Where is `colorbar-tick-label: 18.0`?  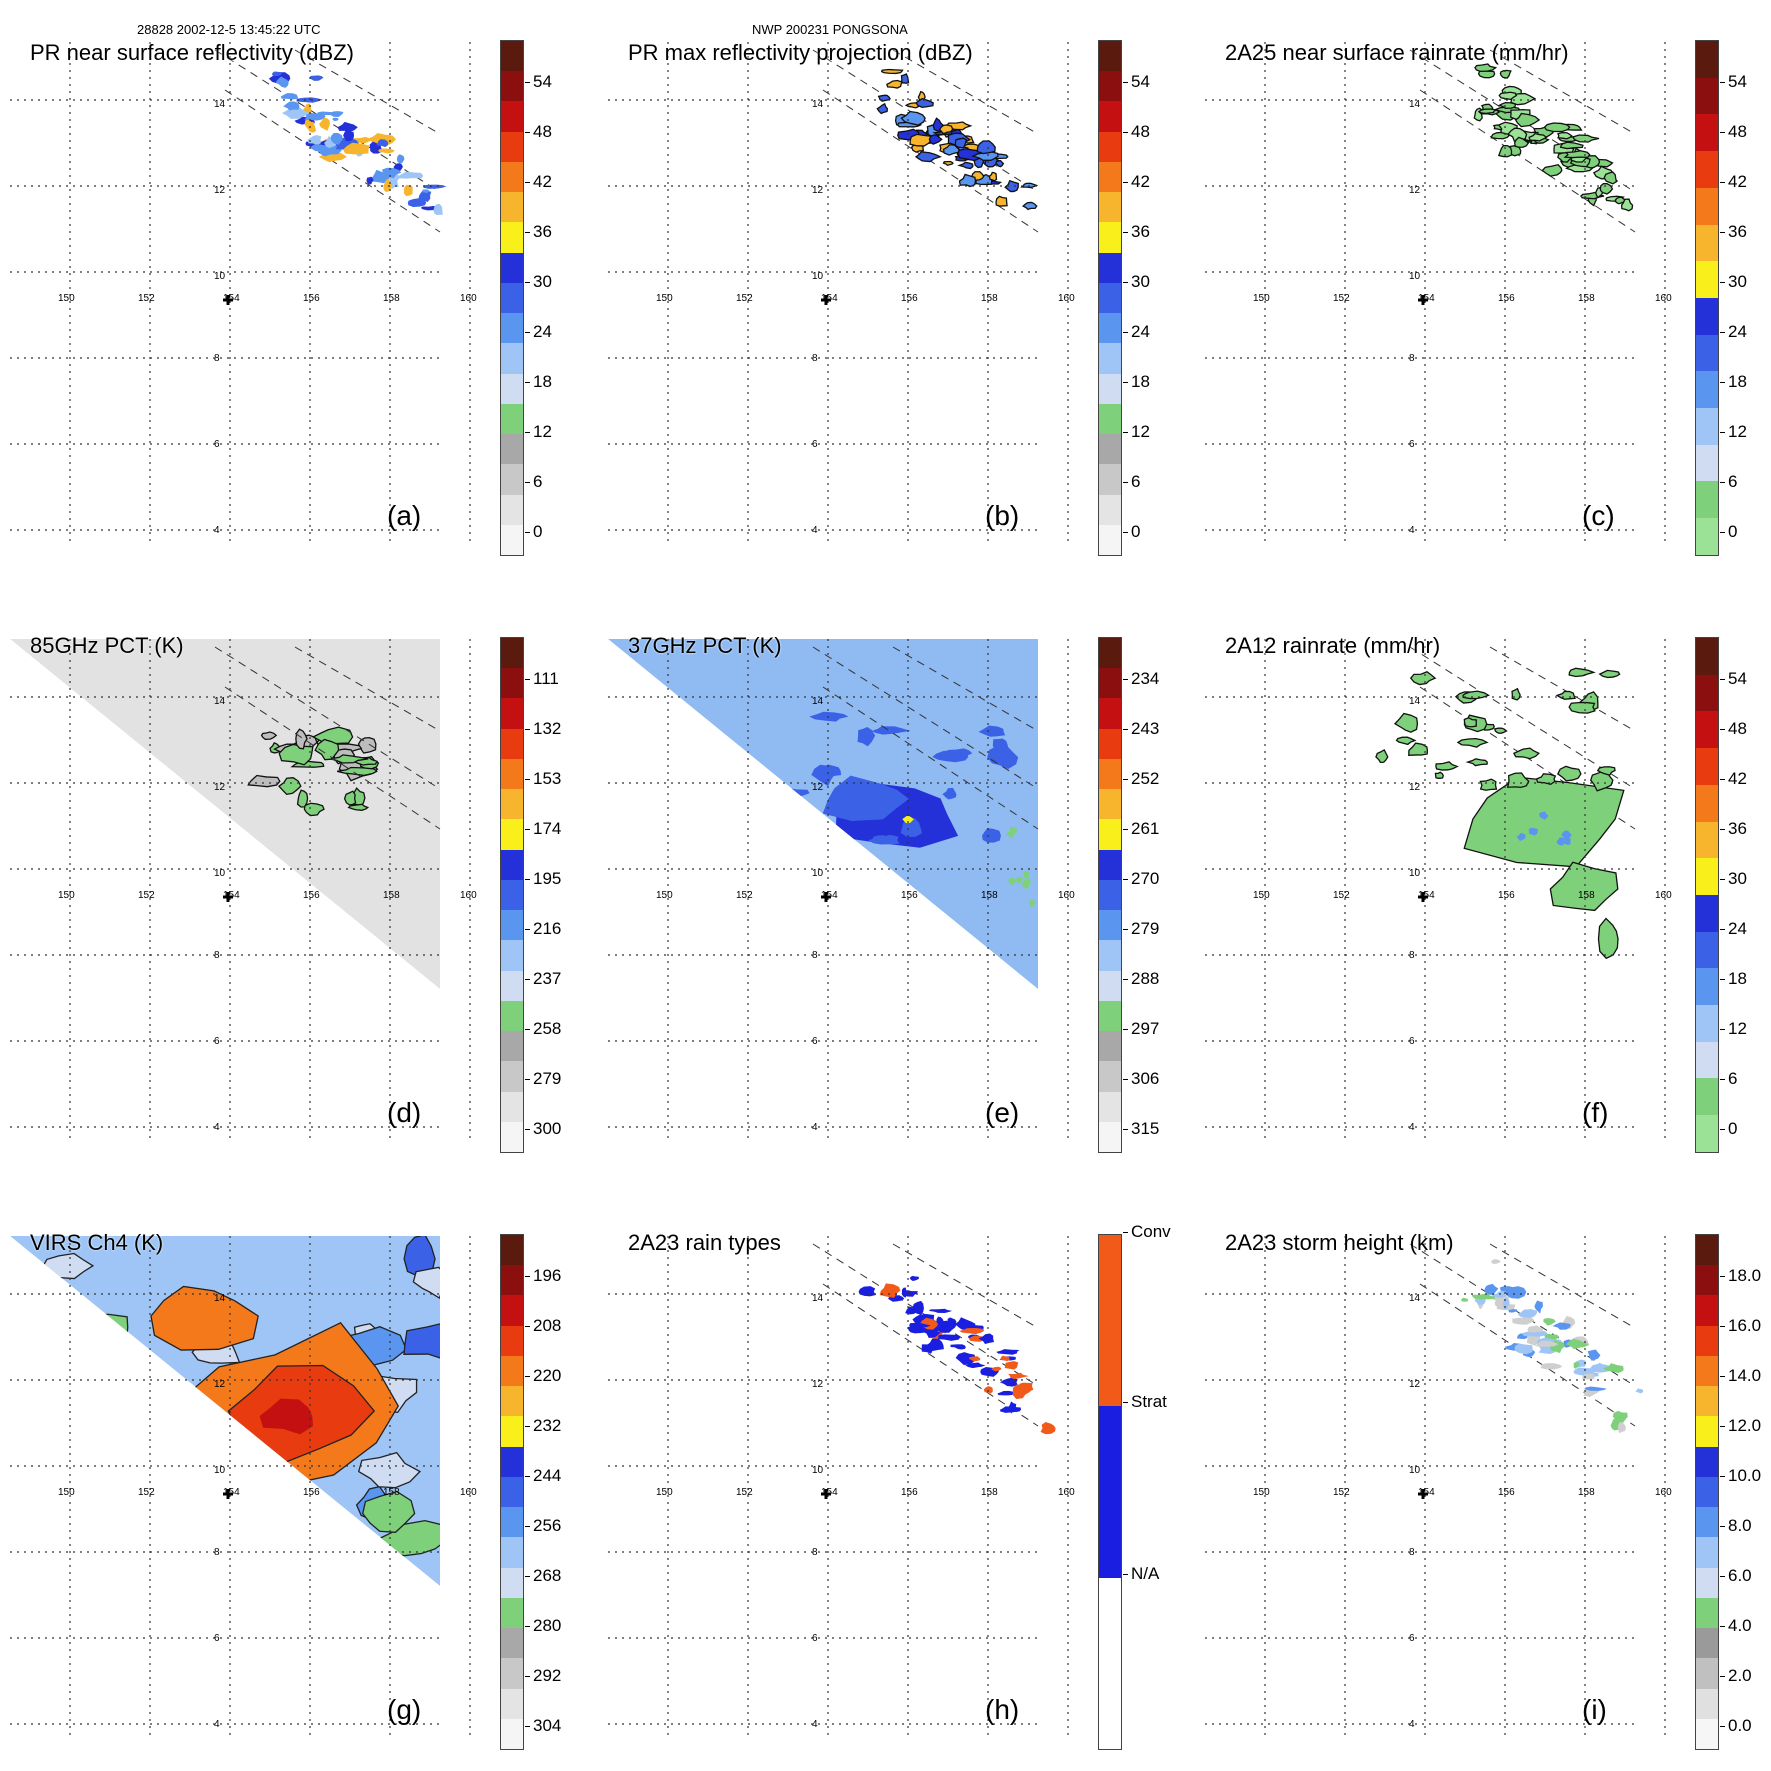 colorbar-tick-label: 18.0 is located at coordinates (1740, 1275).